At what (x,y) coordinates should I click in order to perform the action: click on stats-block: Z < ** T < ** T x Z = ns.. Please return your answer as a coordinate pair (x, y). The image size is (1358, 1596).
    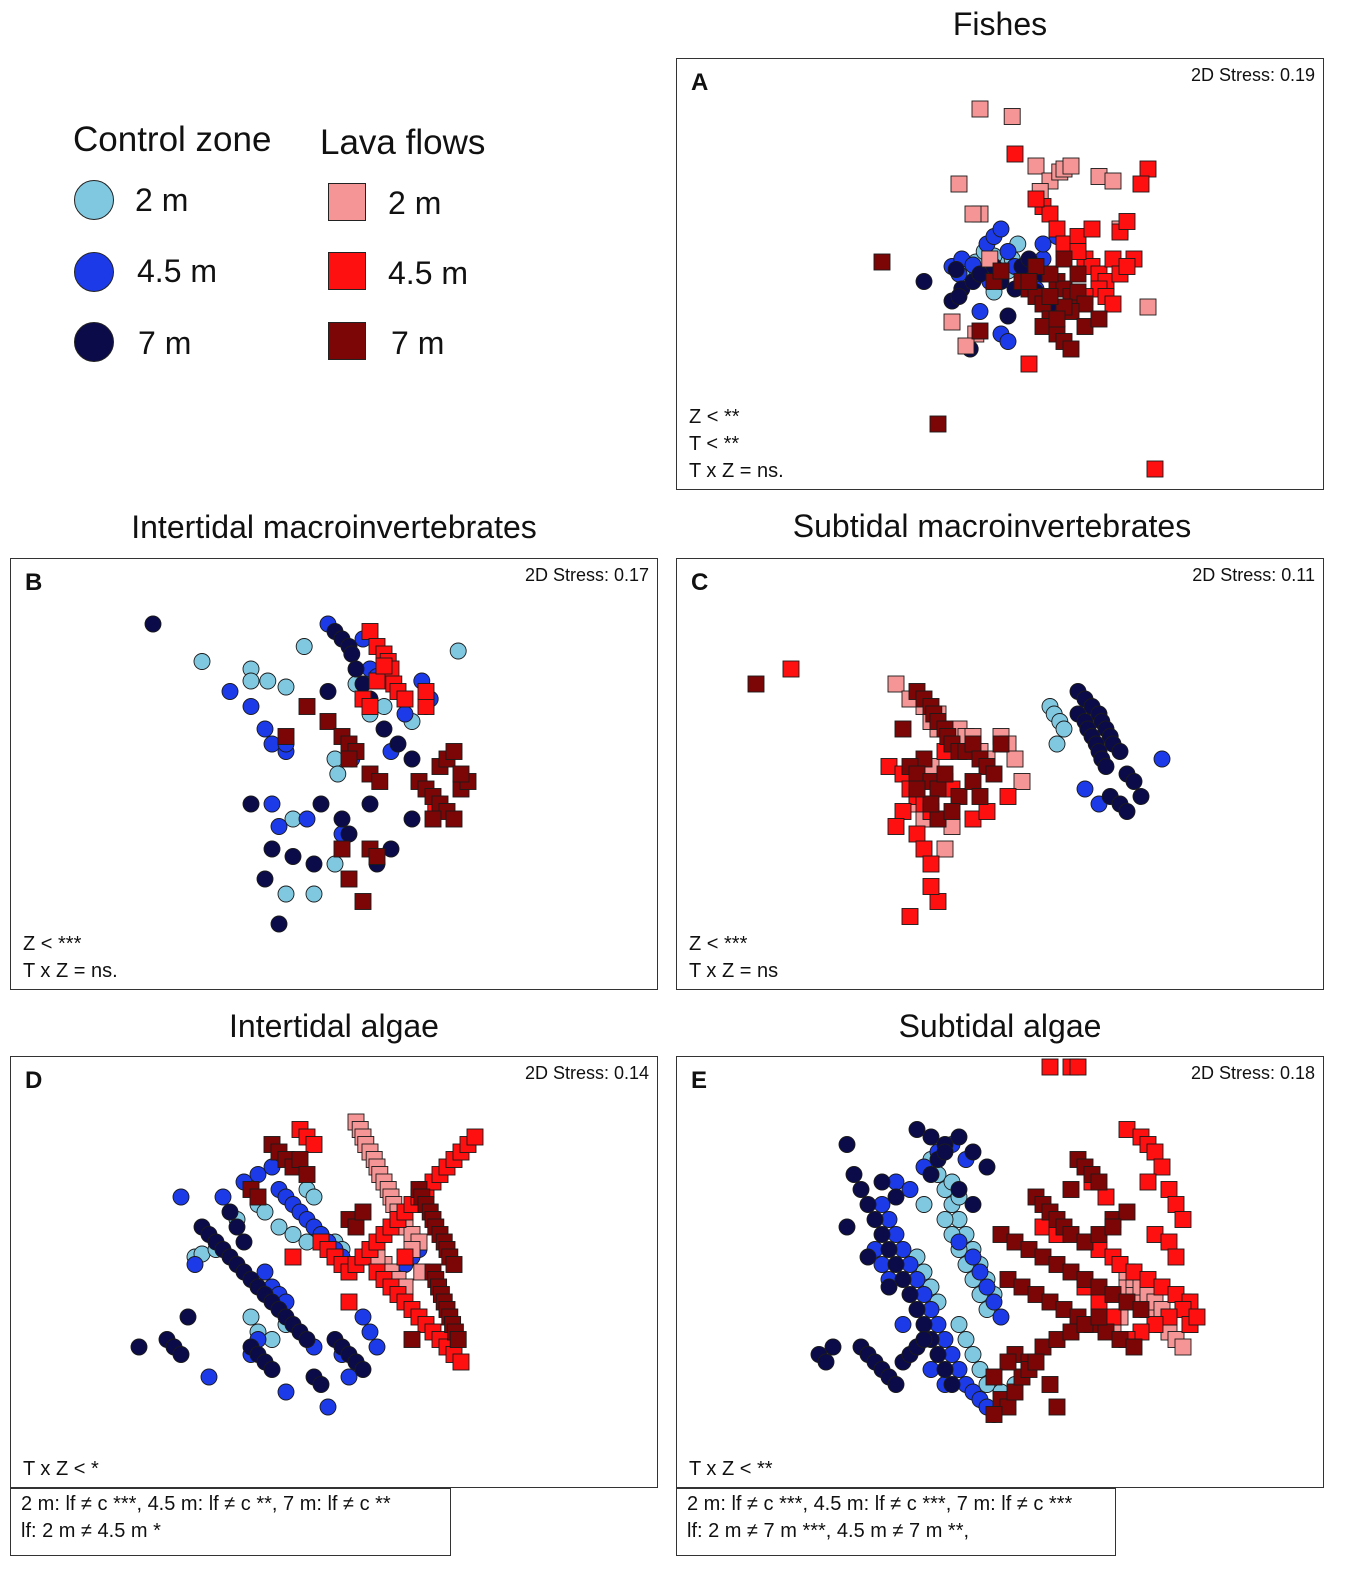
    Looking at the image, I should click on (736, 444).